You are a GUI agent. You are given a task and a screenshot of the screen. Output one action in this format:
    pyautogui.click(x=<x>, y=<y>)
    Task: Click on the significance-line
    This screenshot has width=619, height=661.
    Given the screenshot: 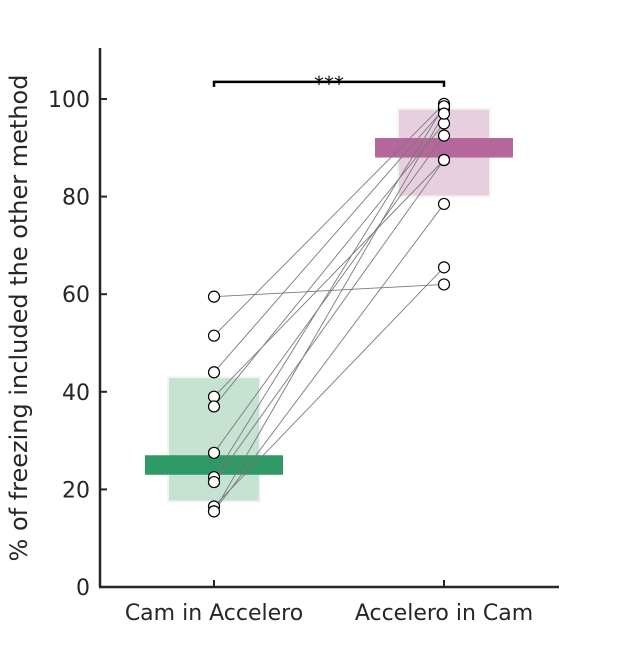 What is the action you would take?
    pyautogui.click(x=329, y=83)
    